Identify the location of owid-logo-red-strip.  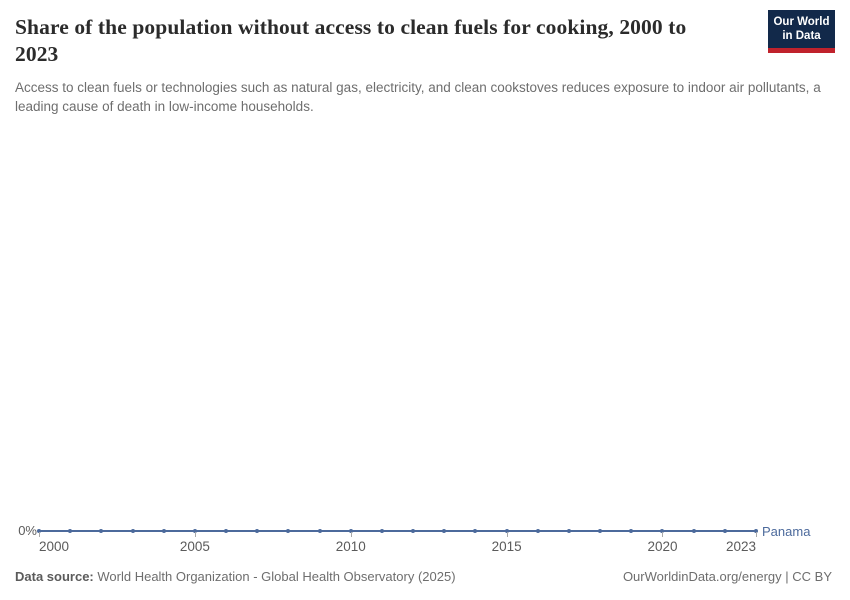
(801, 50).